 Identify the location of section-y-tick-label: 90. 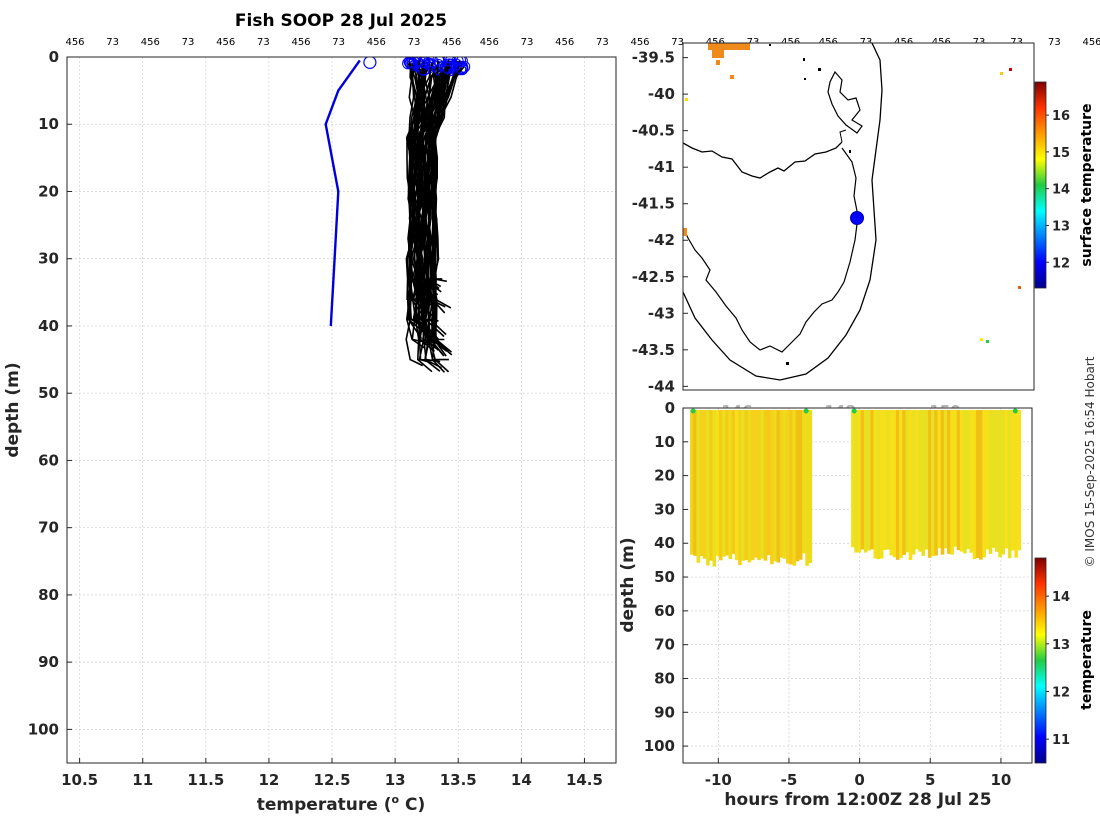
(664, 712).